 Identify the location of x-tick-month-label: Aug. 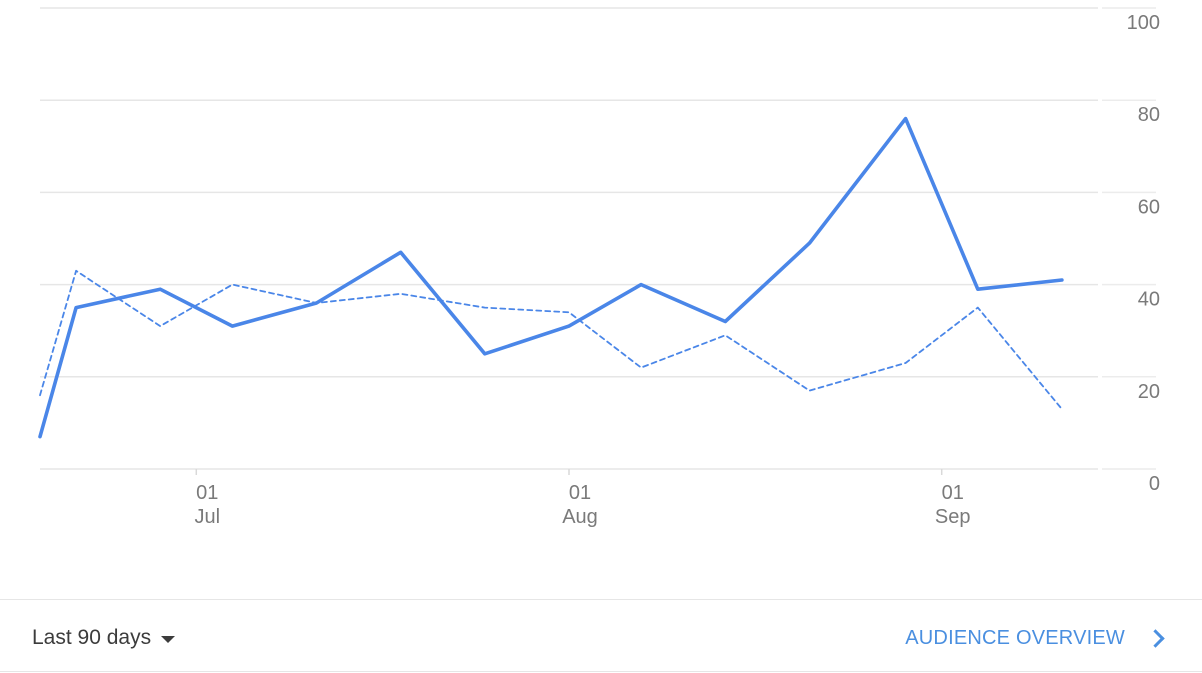
(580, 517).